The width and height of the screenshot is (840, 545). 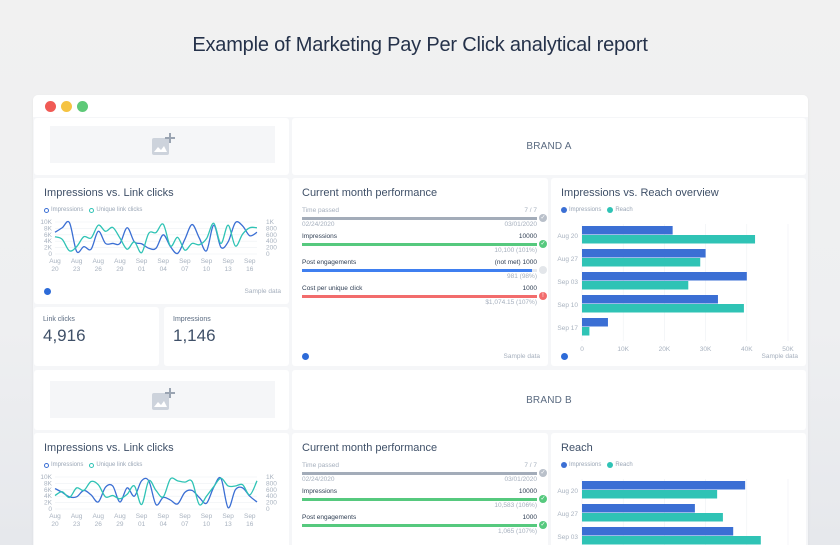 I want to click on kpi-impressions: Impressions 1,146, so click(x=226, y=336).